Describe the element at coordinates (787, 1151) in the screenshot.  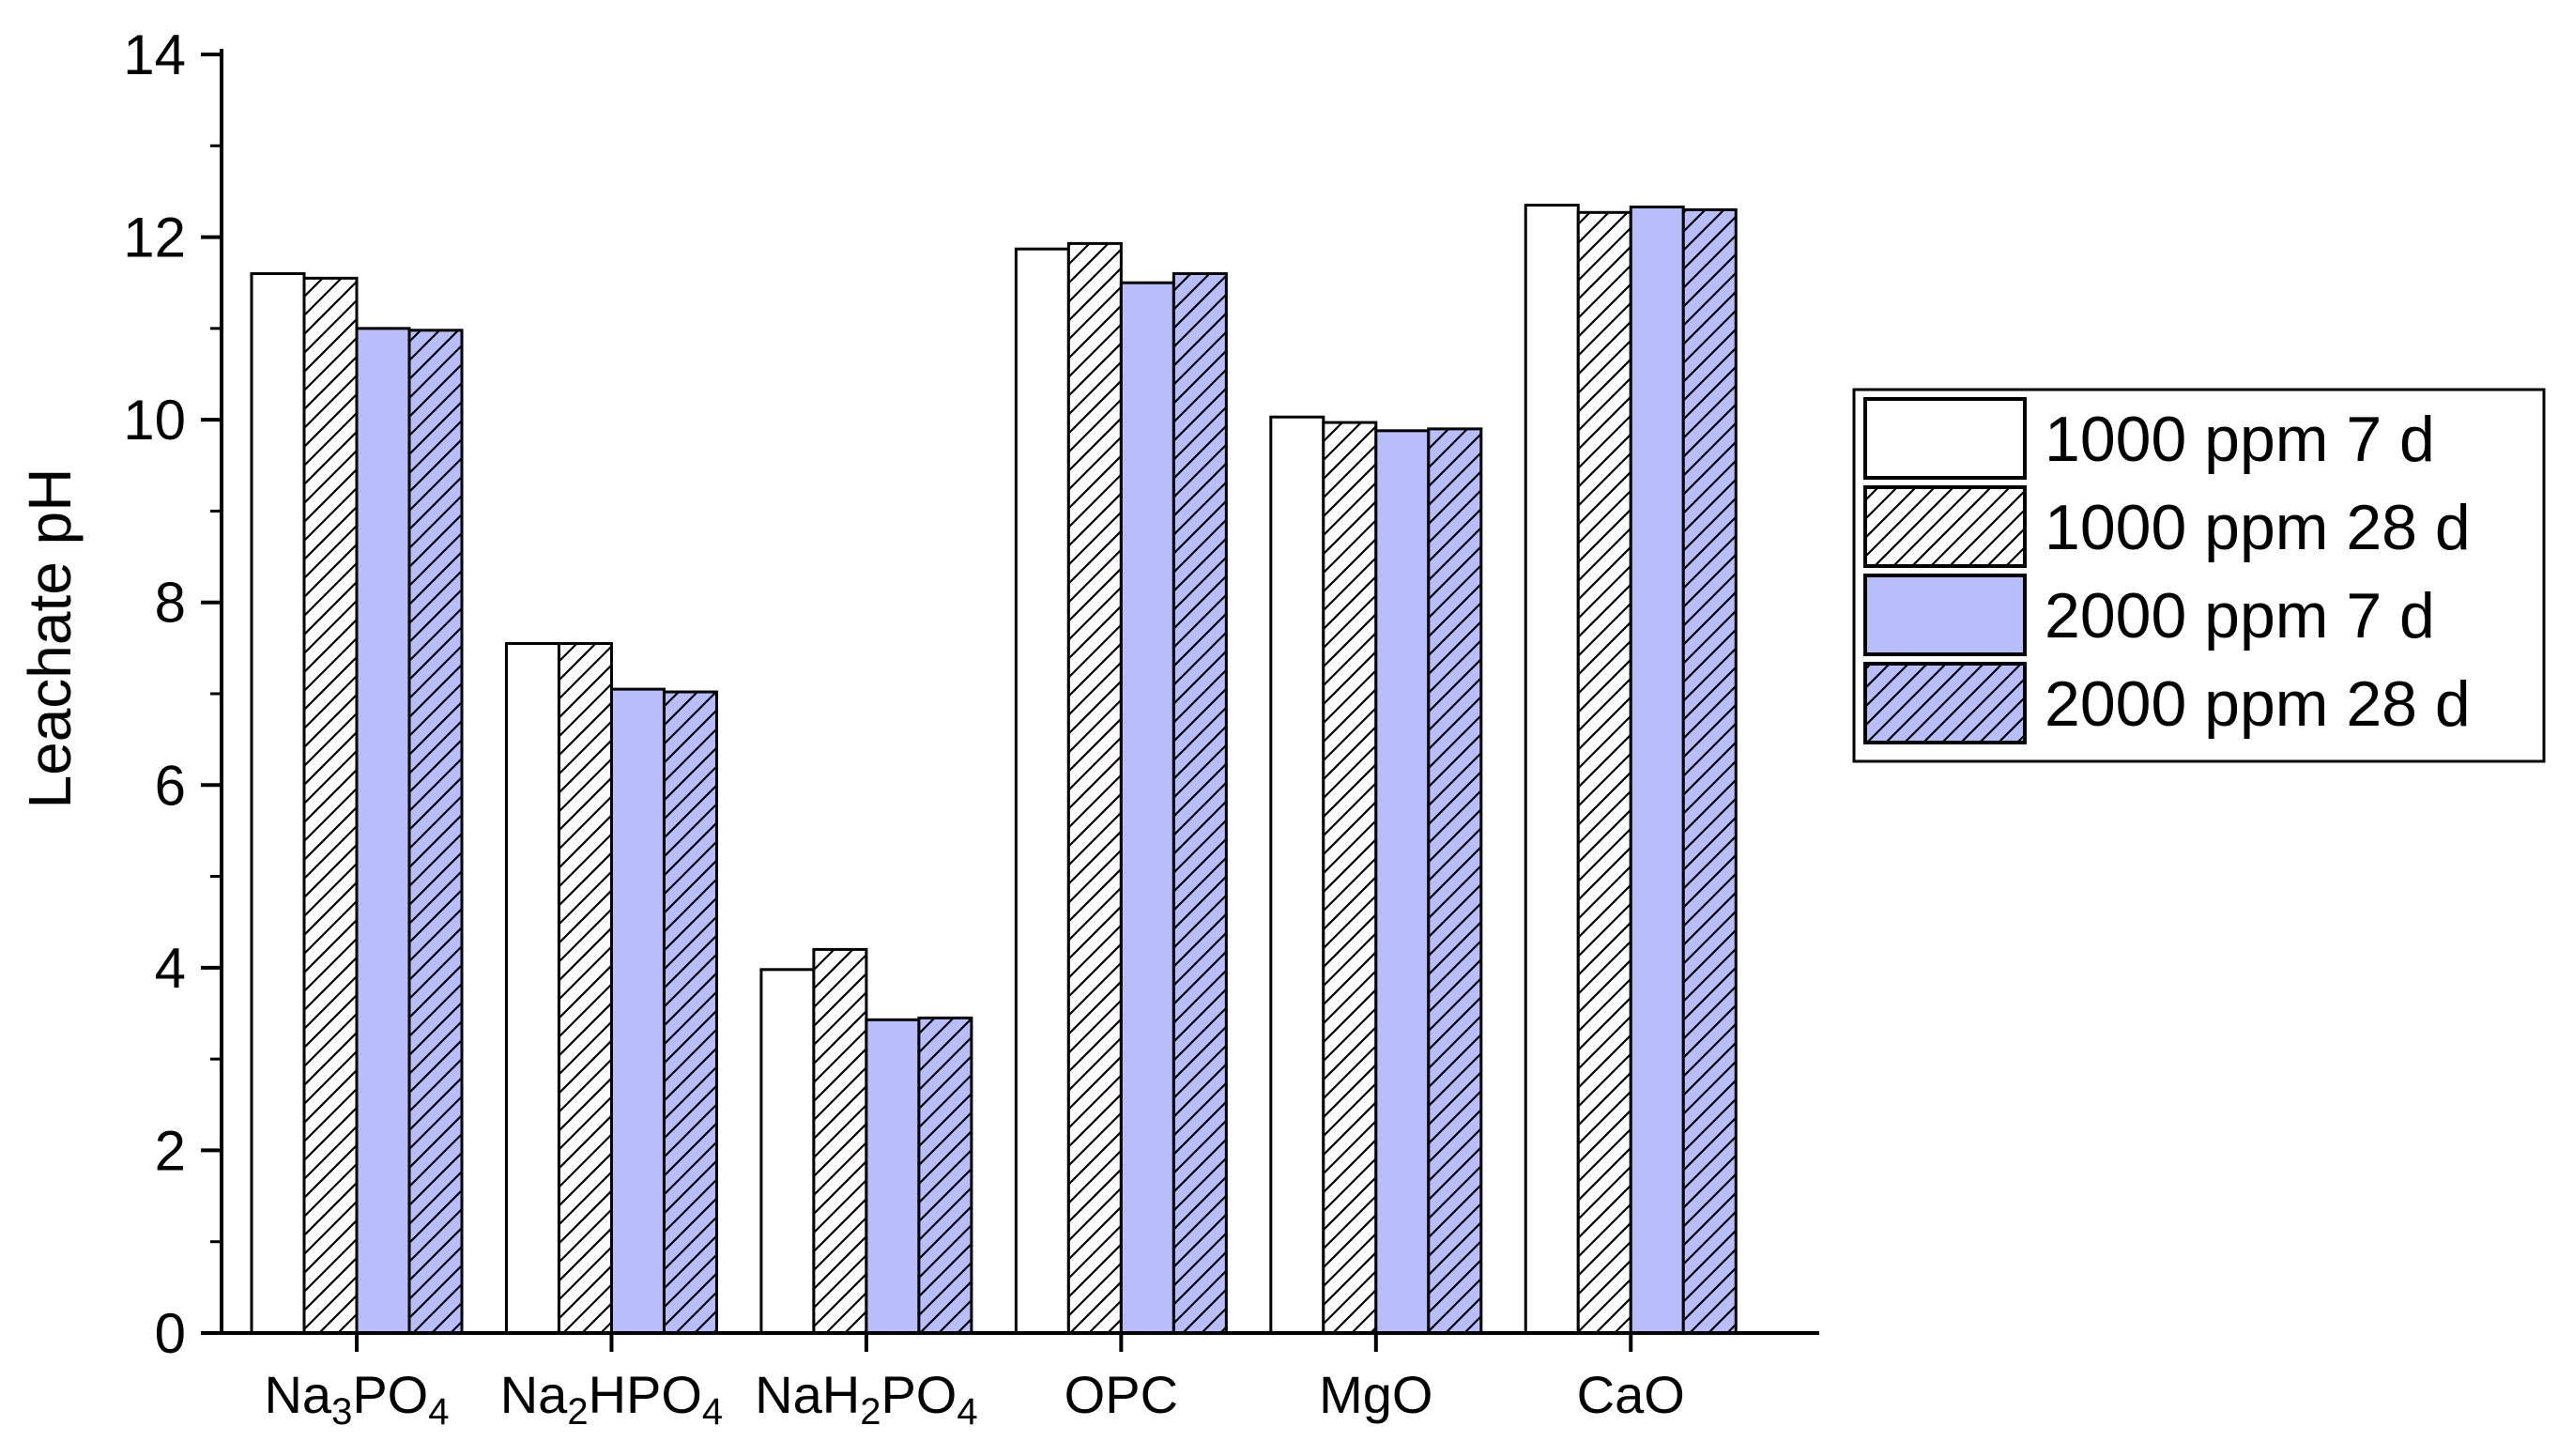
I see `bar-nah2po4-s1` at that location.